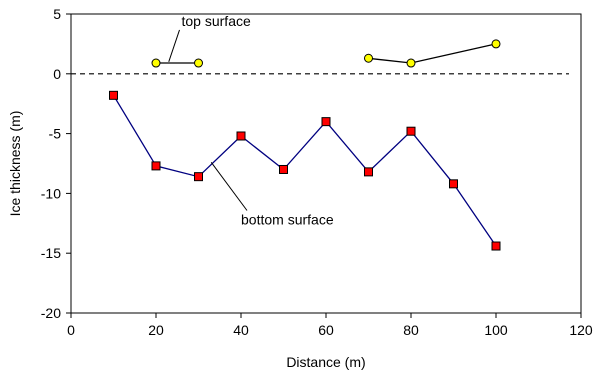  Describe the element at coordinates (57, 74) in the screenshot. I see `y-tick-label: 0` at that location.